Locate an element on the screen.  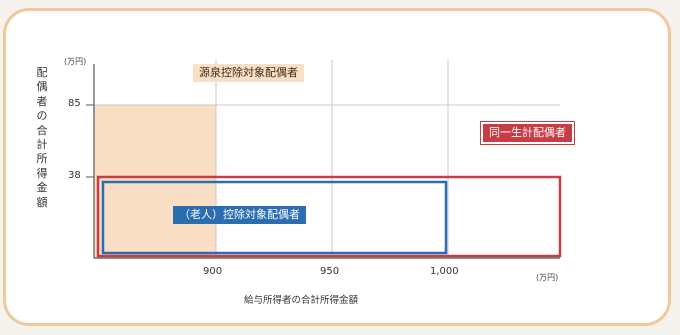
y-unit-label: (万円) is located at coordinates (75, 61).